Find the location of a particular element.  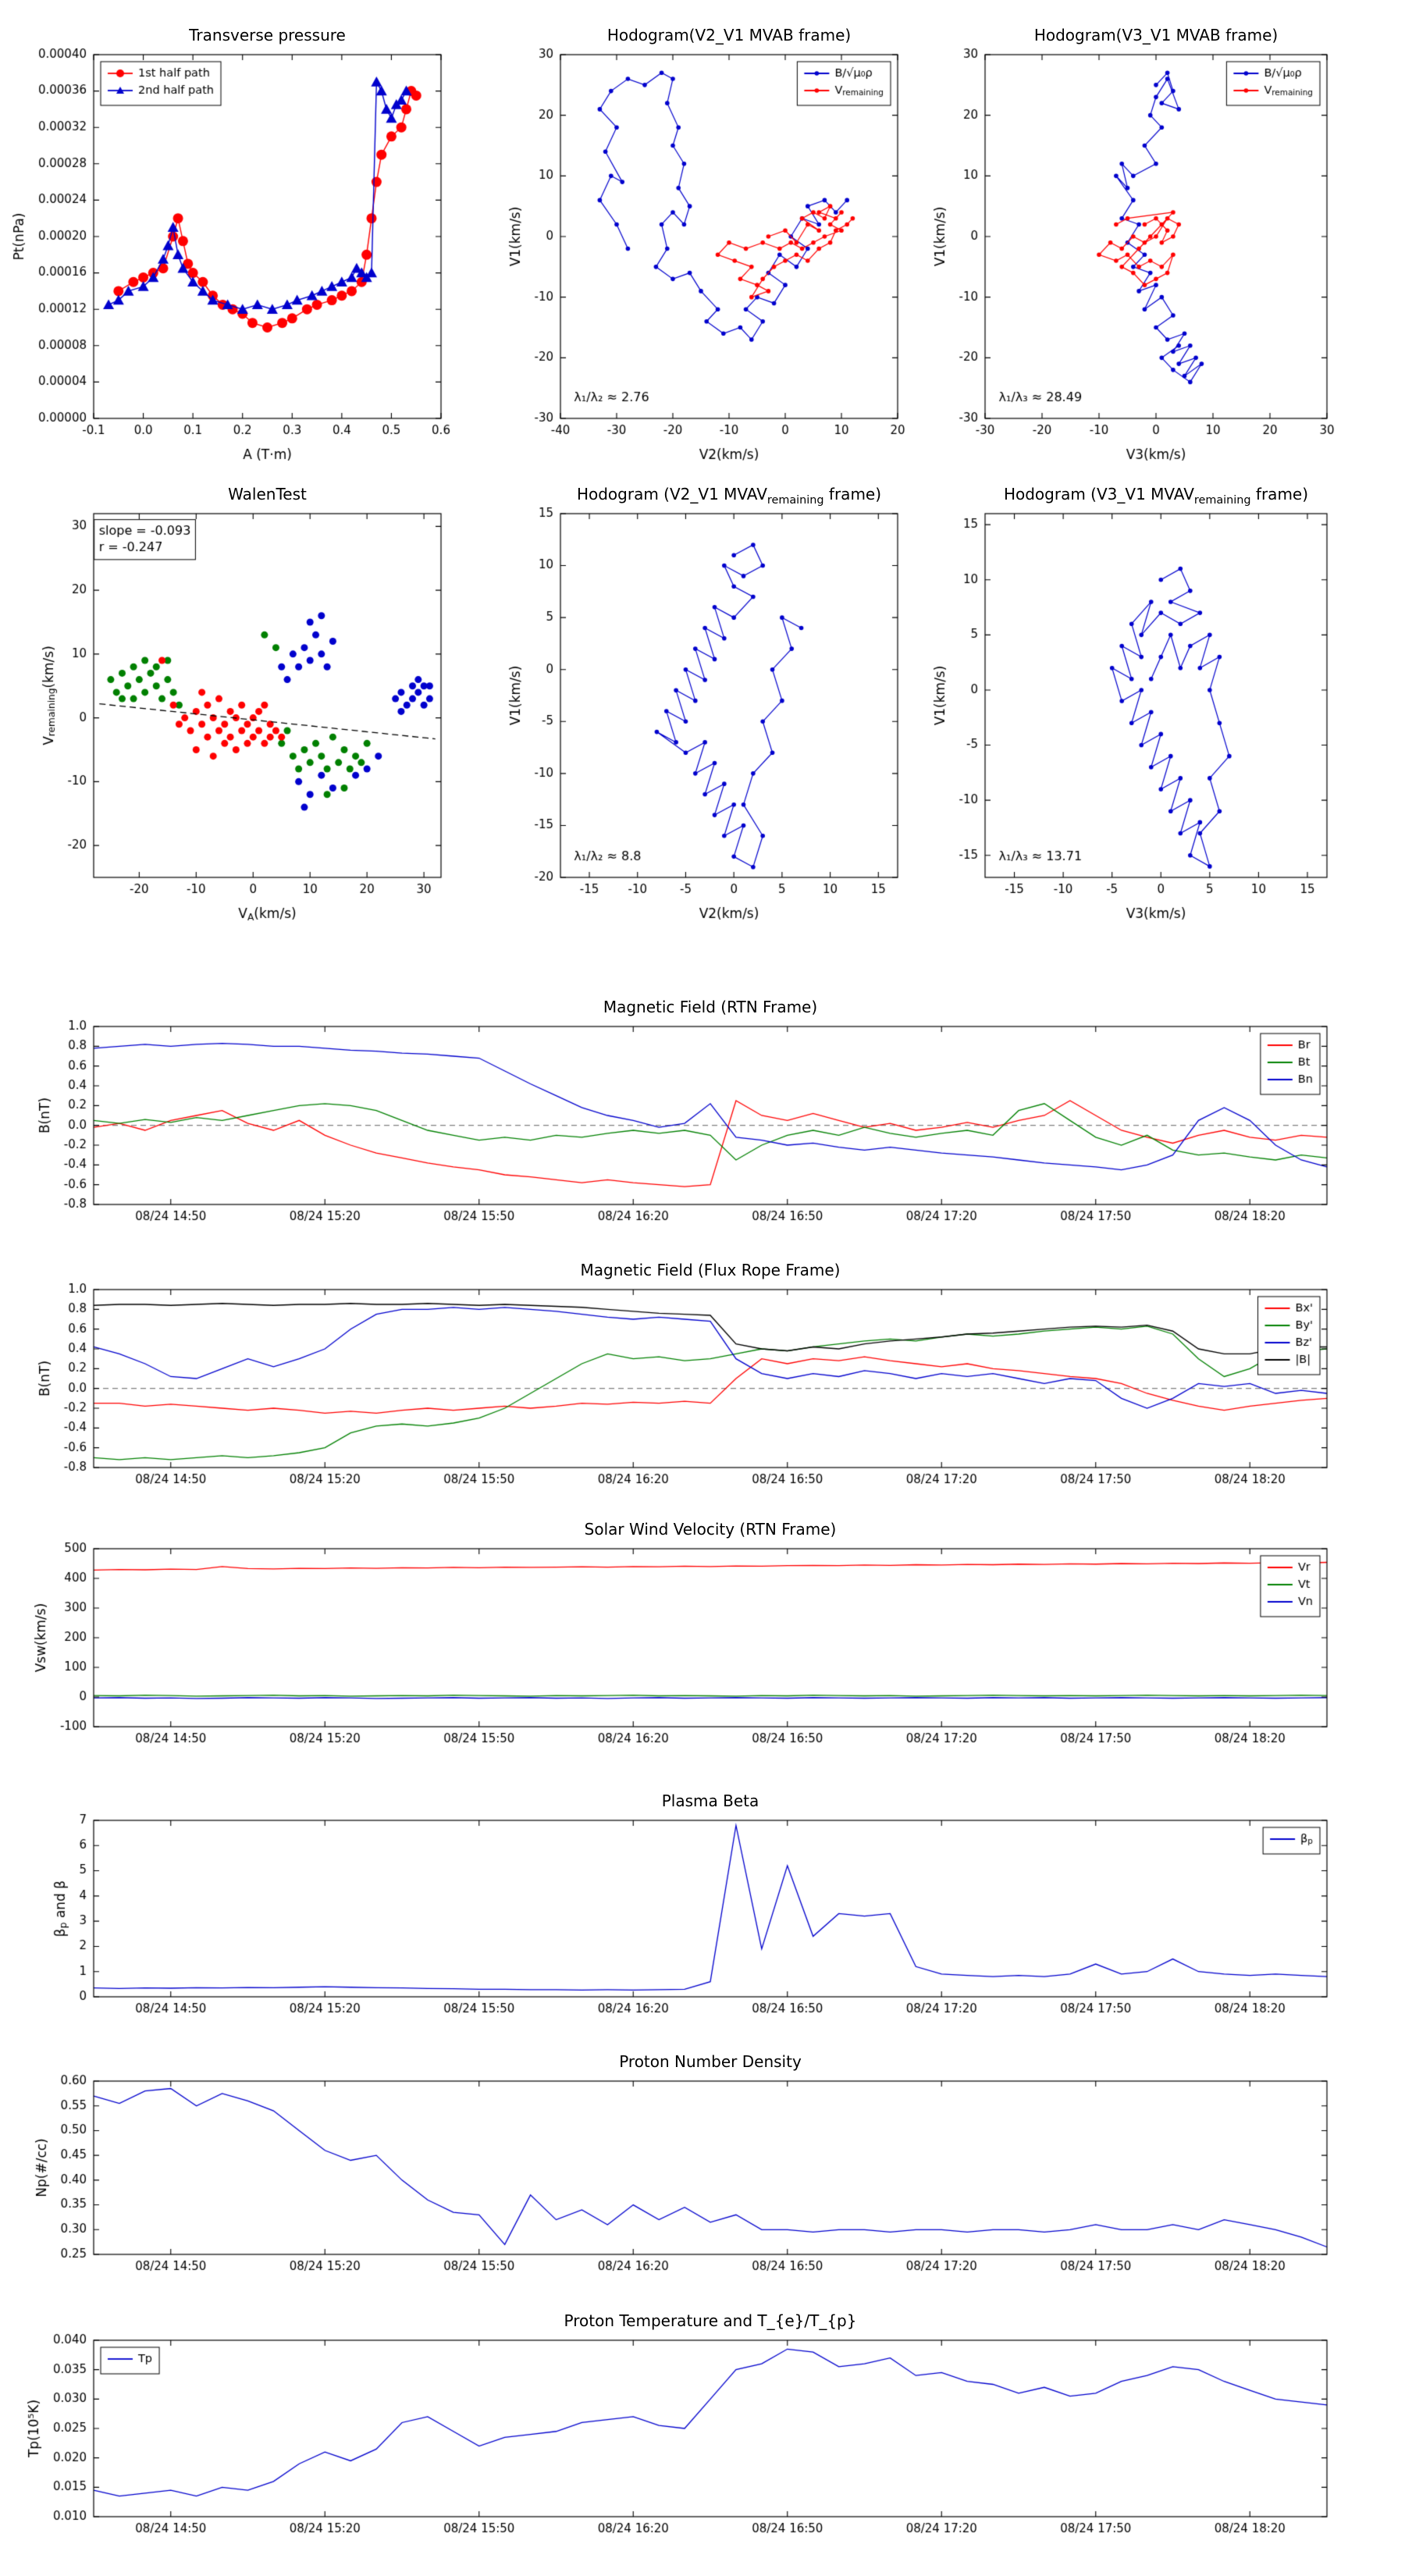

title-hodogram-v3v1-mvab: Hodogram(V3_V1 MVAB frame) is located at coordinates (1156, 35).